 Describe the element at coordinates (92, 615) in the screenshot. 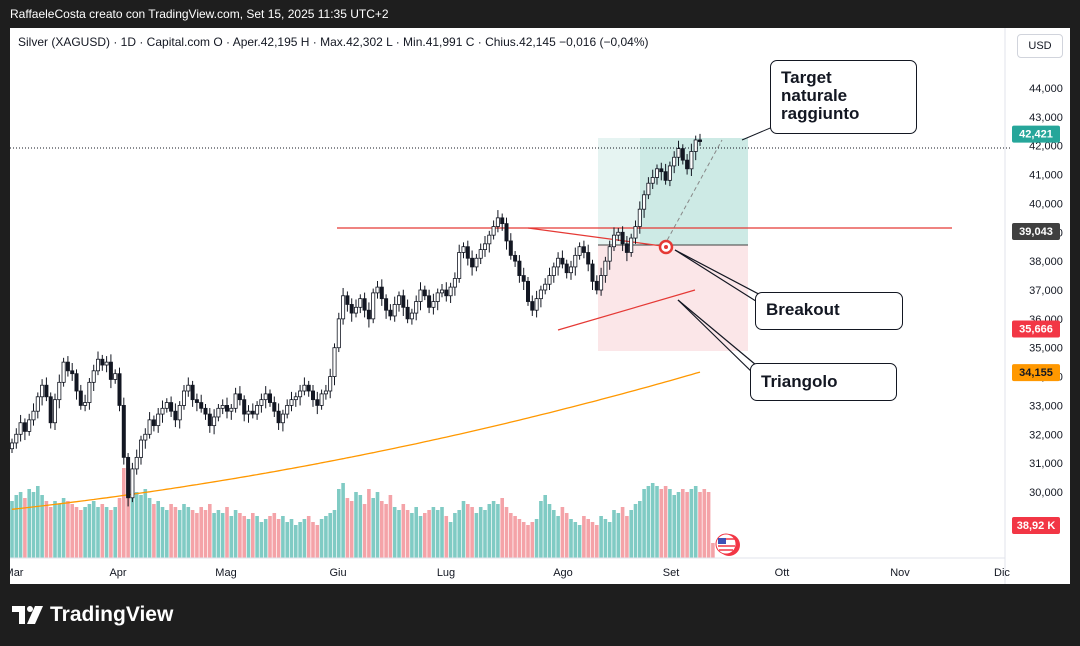

I see `tradingview-logo: TradingView` at that location.